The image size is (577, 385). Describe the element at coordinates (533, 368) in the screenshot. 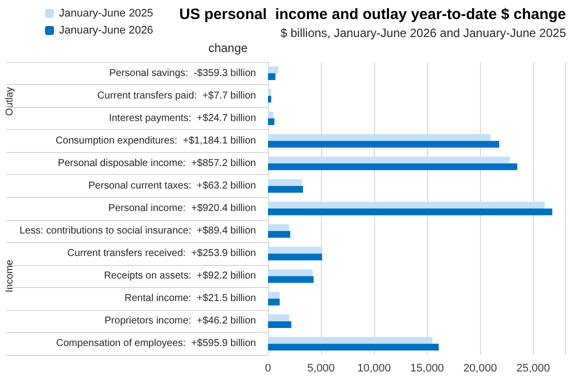

I see `x-tick-label: 25,000` at that location.